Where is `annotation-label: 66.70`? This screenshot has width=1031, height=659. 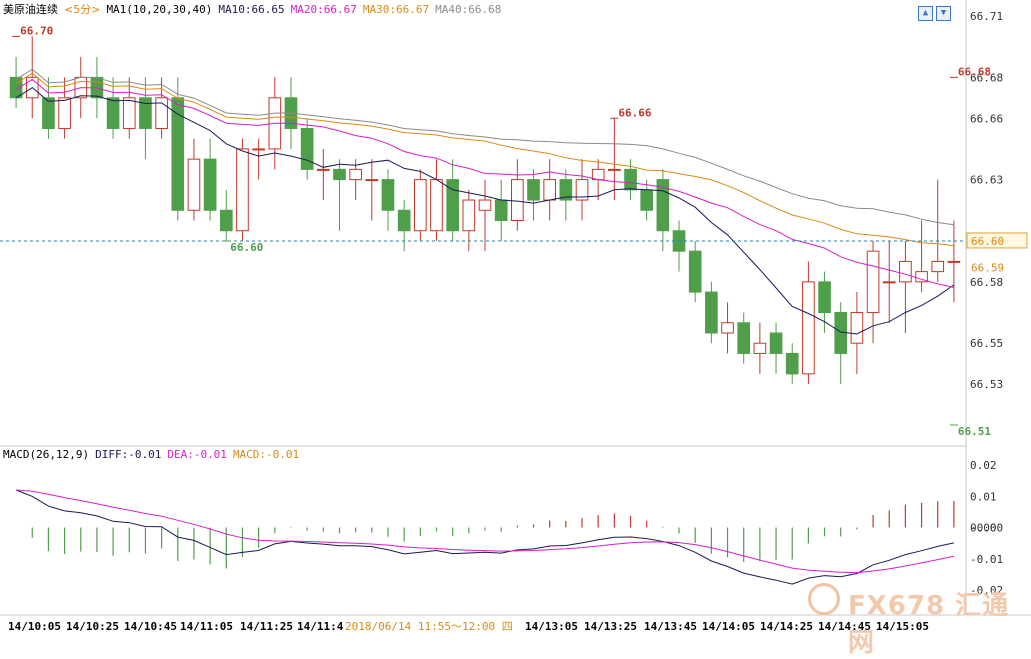 annotation-label: 66.70 is located at coordinates (36, 30).